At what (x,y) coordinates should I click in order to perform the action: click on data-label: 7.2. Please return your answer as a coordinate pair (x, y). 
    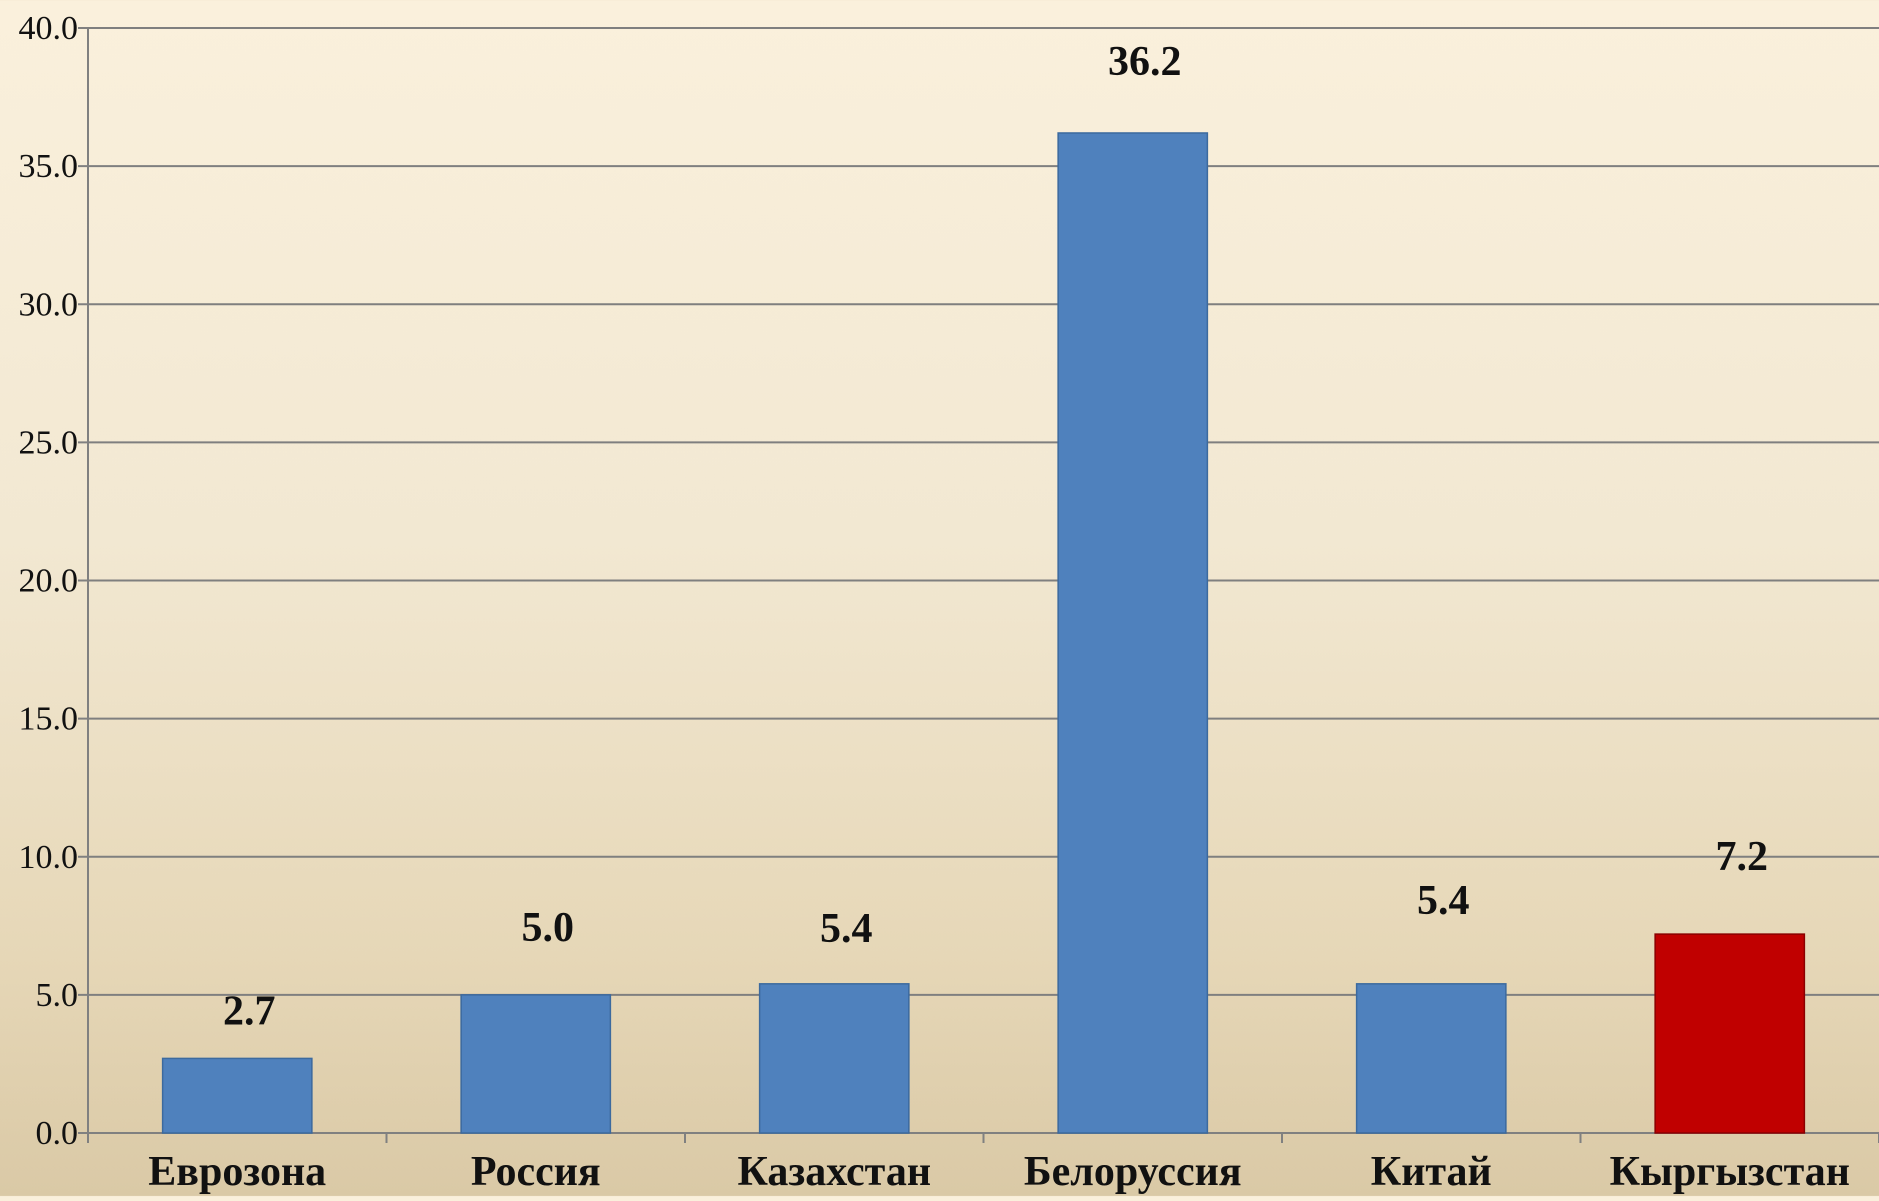
    Looking at the image, I should click on (1742, 857).